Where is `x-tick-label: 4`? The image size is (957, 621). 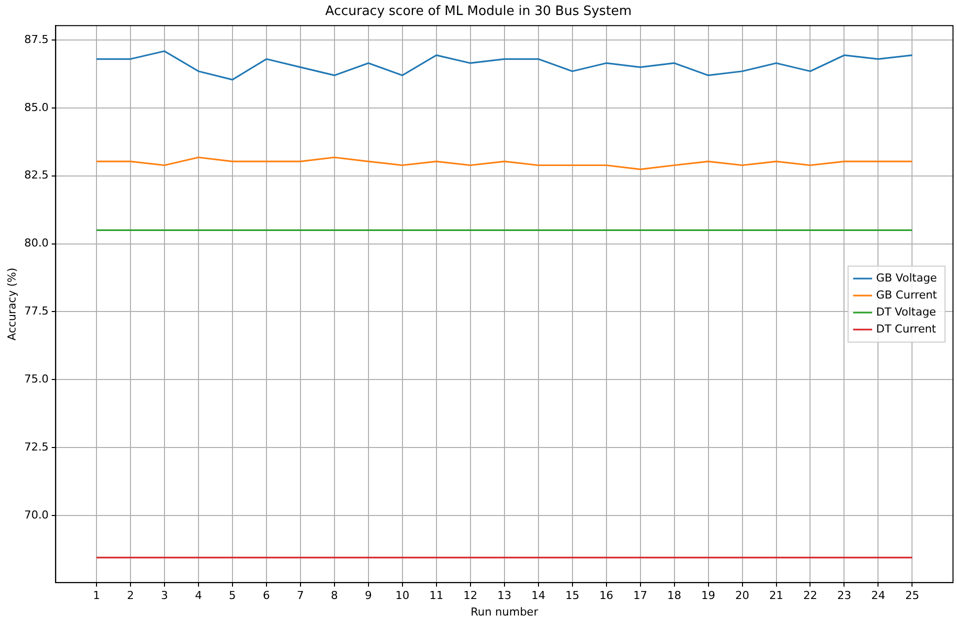
x-tick-label: 4 is located at coordinates (198, 595).